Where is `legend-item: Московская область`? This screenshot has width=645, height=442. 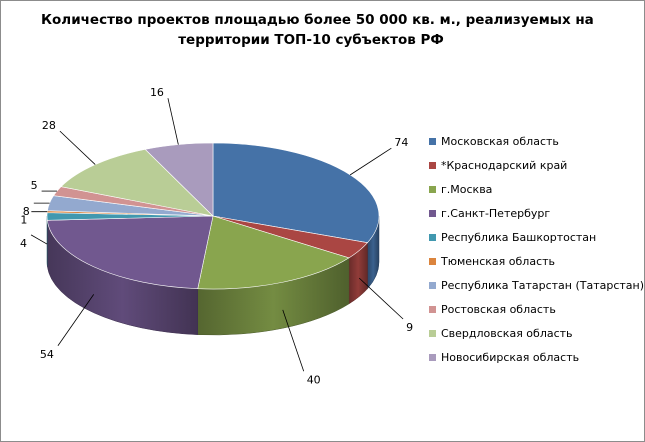 legend-item: Московская область is located at coordinates (536, 141).